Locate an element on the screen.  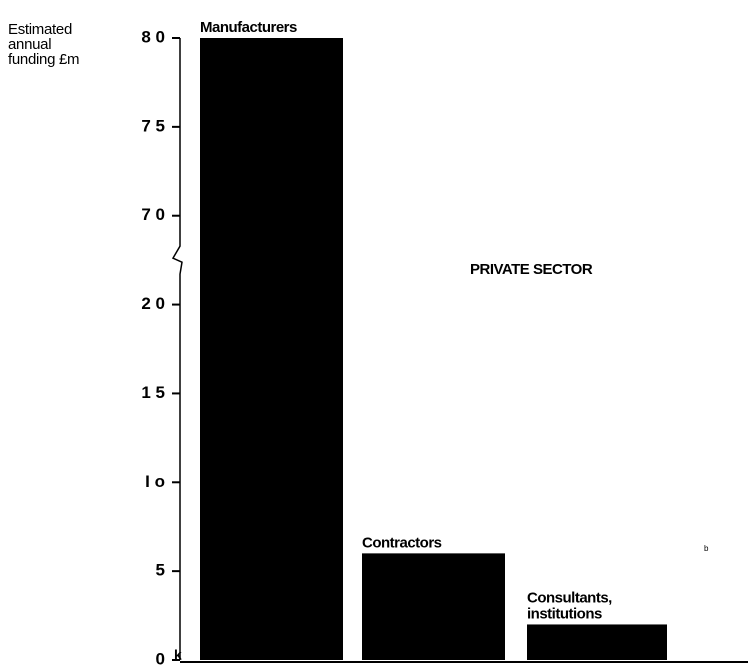
stray-mark: k is located at coordinates (178, 655).